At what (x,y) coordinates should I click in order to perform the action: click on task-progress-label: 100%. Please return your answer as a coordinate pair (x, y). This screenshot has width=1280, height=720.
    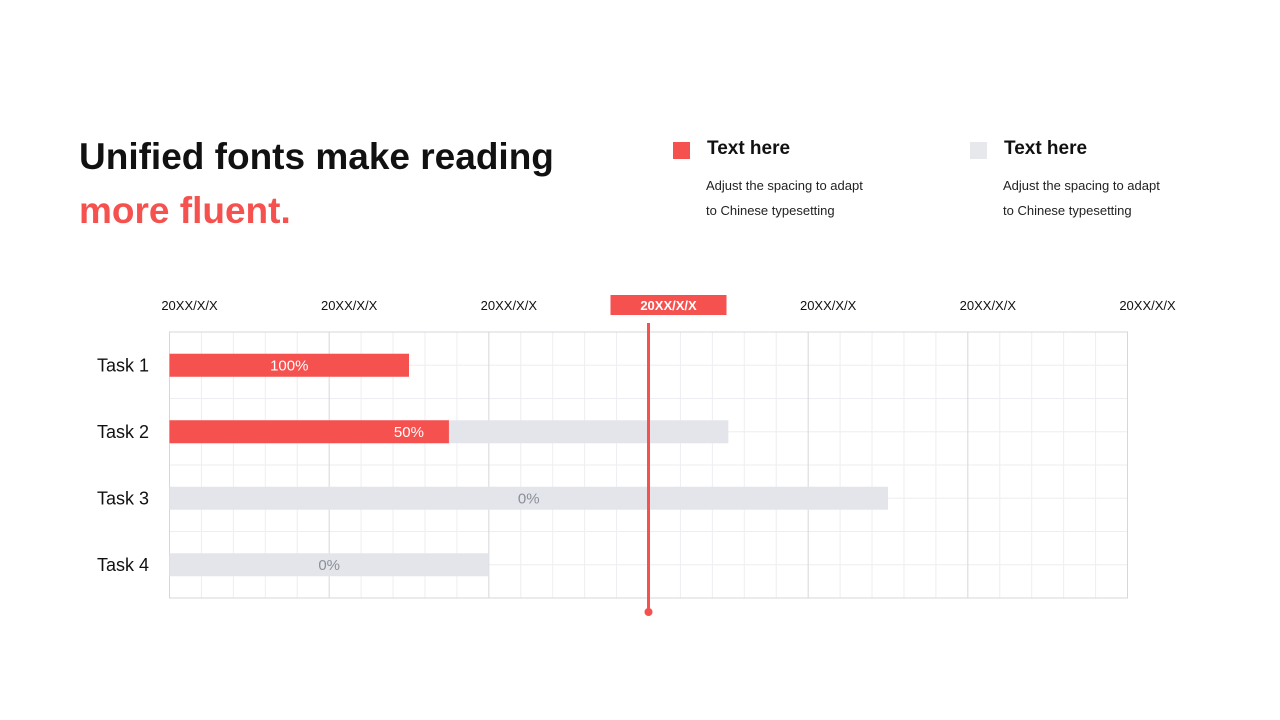
    Looking at the image, I should click on (289, 365).